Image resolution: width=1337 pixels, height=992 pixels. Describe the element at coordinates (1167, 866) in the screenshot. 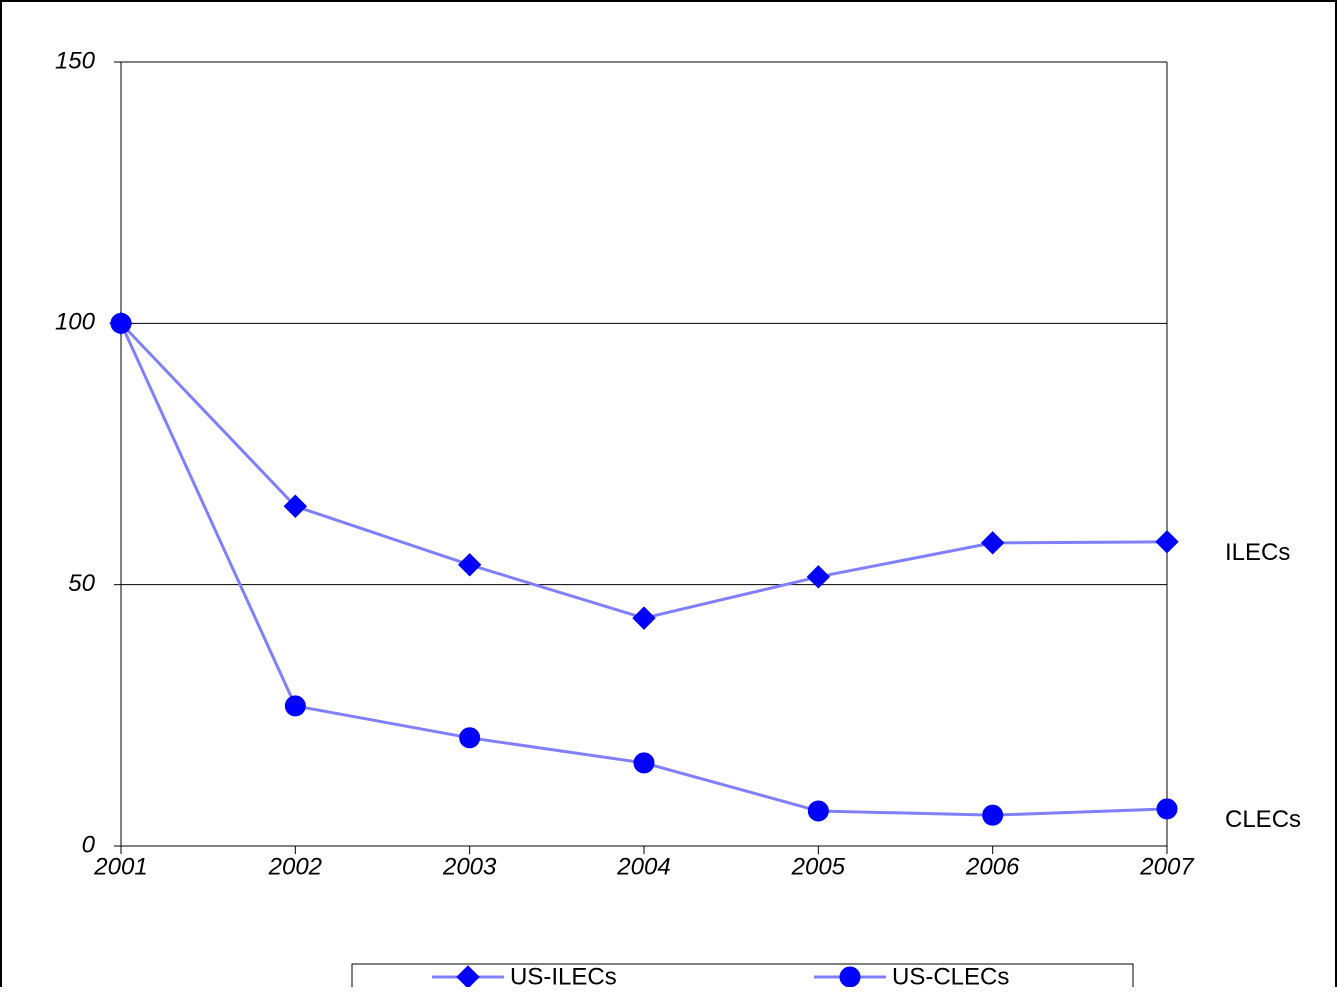

I see `x-tick-label: 2007` at that location.